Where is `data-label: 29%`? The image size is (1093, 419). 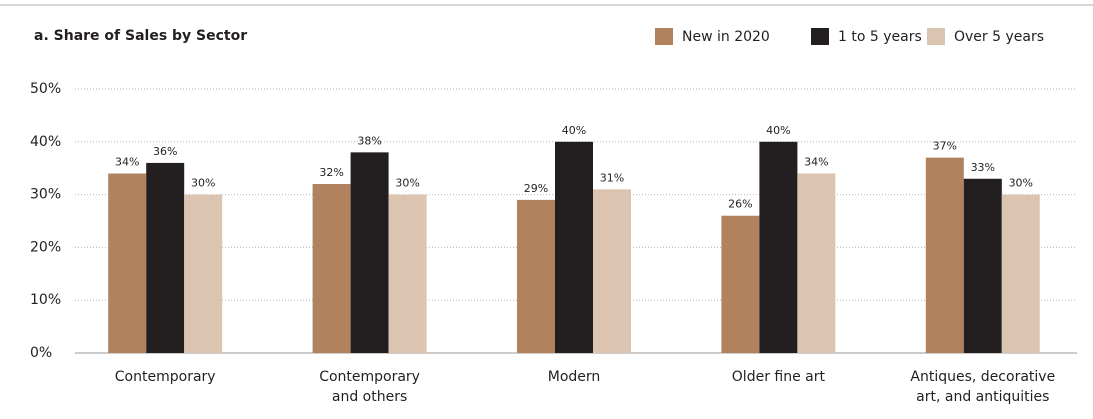 data-label: 29% is located at coordinates (536, 188).